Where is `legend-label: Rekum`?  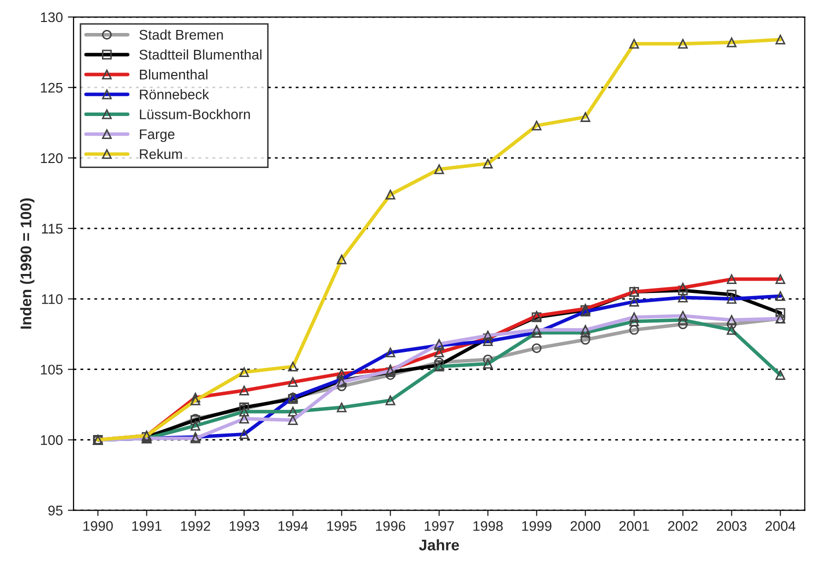 legend-label: Rekum is located at coordinates (161, 154).